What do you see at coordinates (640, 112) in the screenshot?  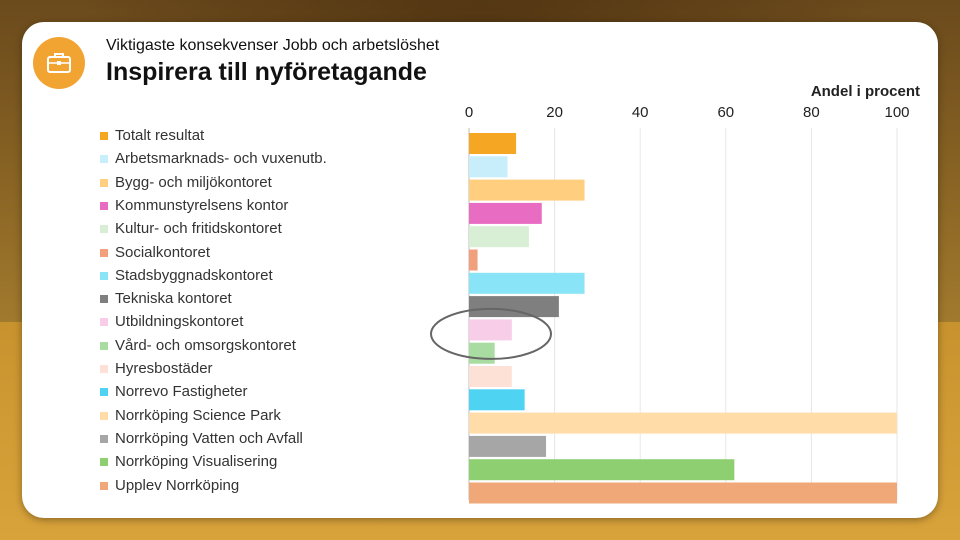 I see `tick-label: 40` at bounding box center [640, 112].